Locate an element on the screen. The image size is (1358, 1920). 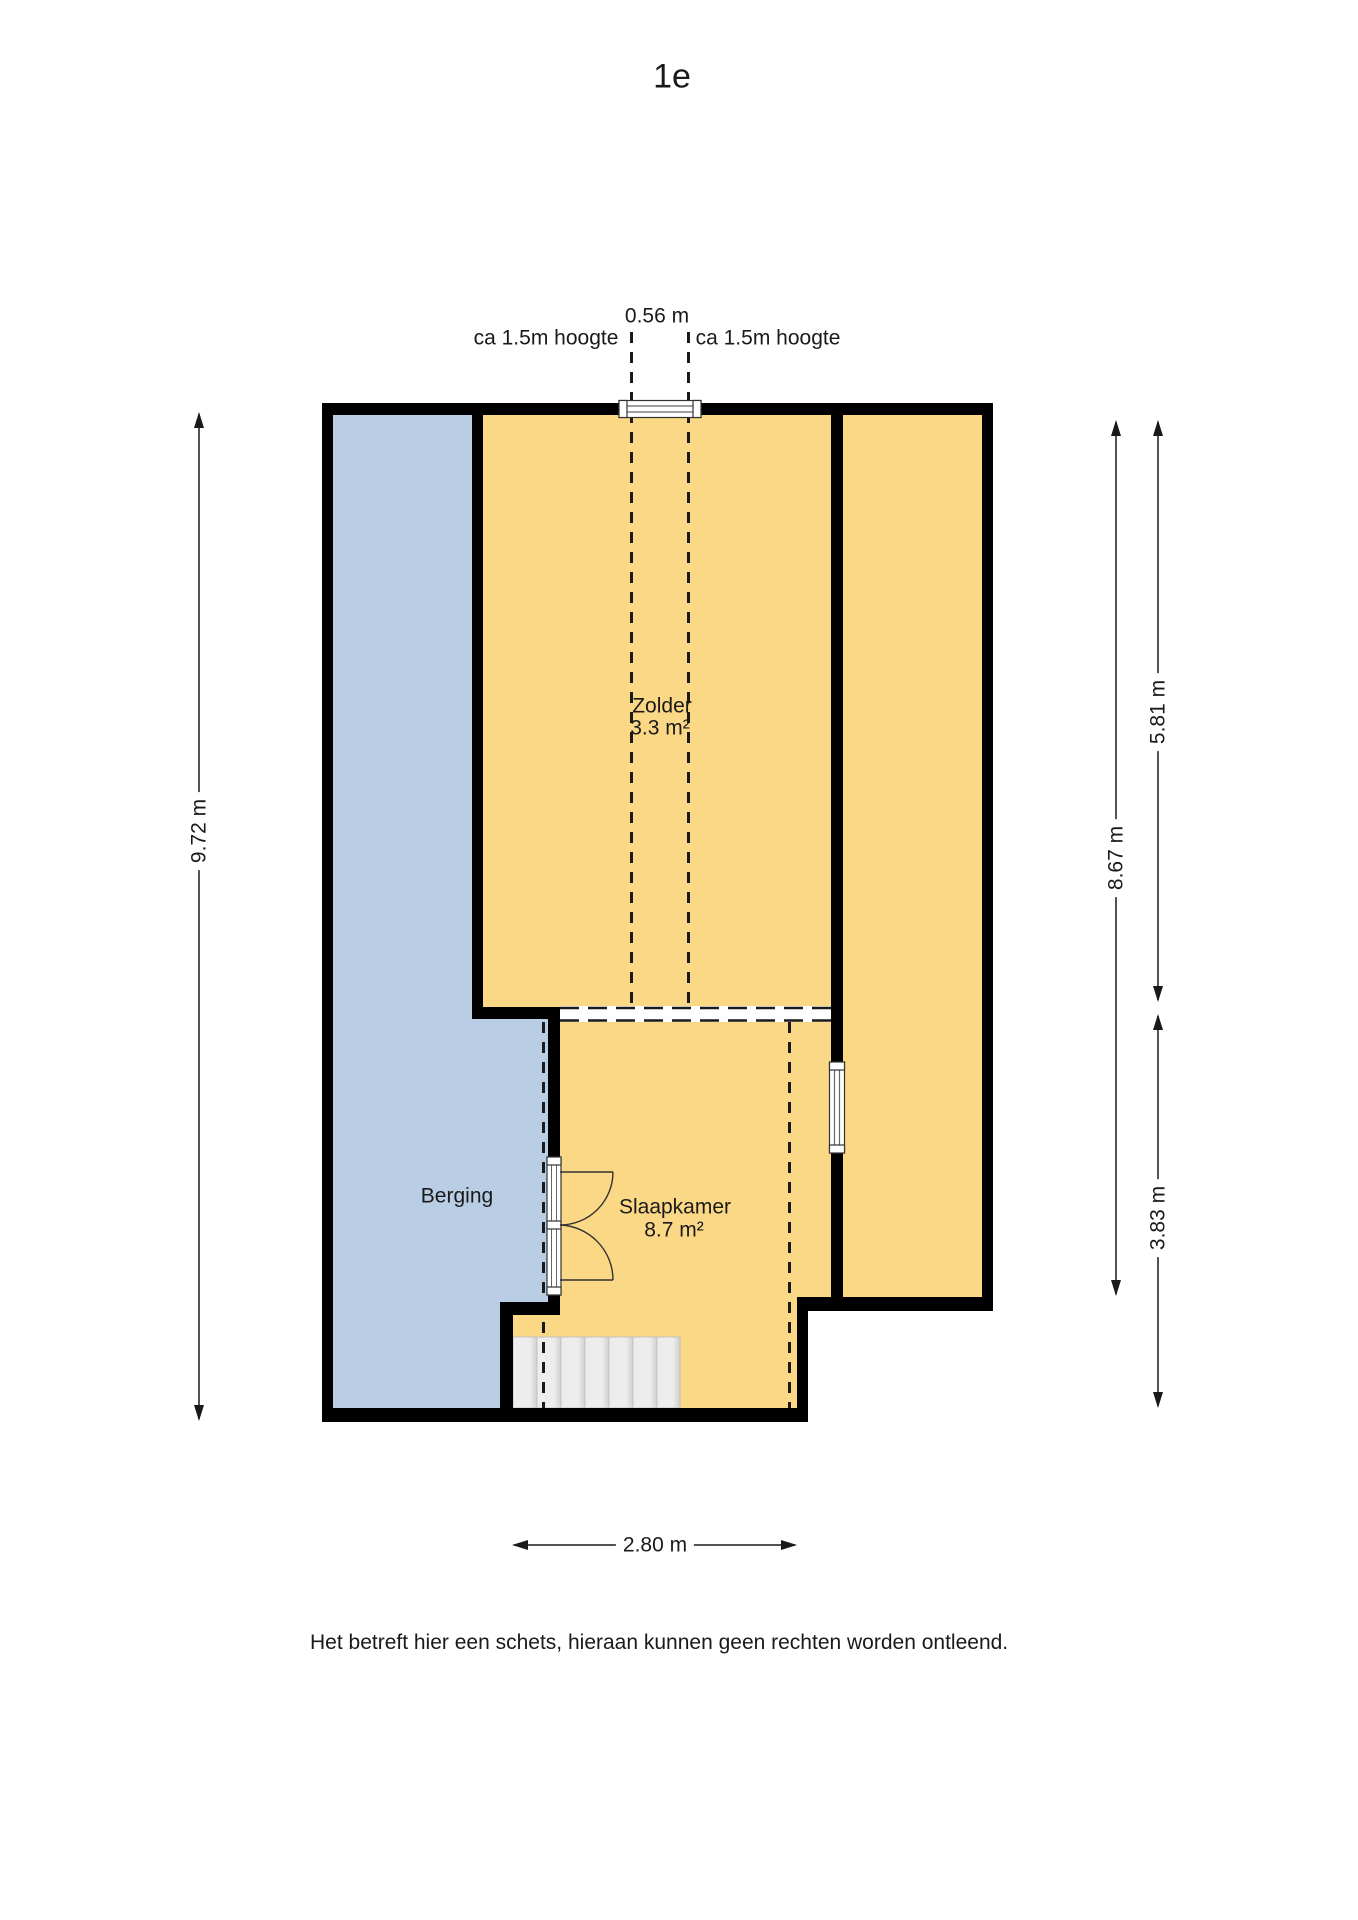
open-divider-band is located at coordinates (695, 1014).